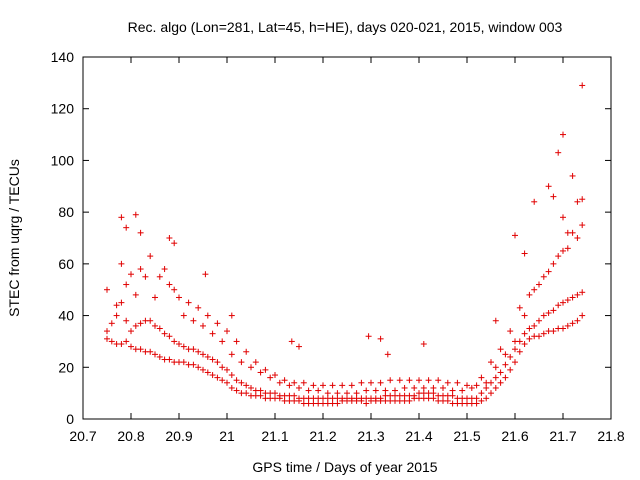 This screenshot has height=480, width=640. I want to click on y-tick-label: 60, so click(66, 264).